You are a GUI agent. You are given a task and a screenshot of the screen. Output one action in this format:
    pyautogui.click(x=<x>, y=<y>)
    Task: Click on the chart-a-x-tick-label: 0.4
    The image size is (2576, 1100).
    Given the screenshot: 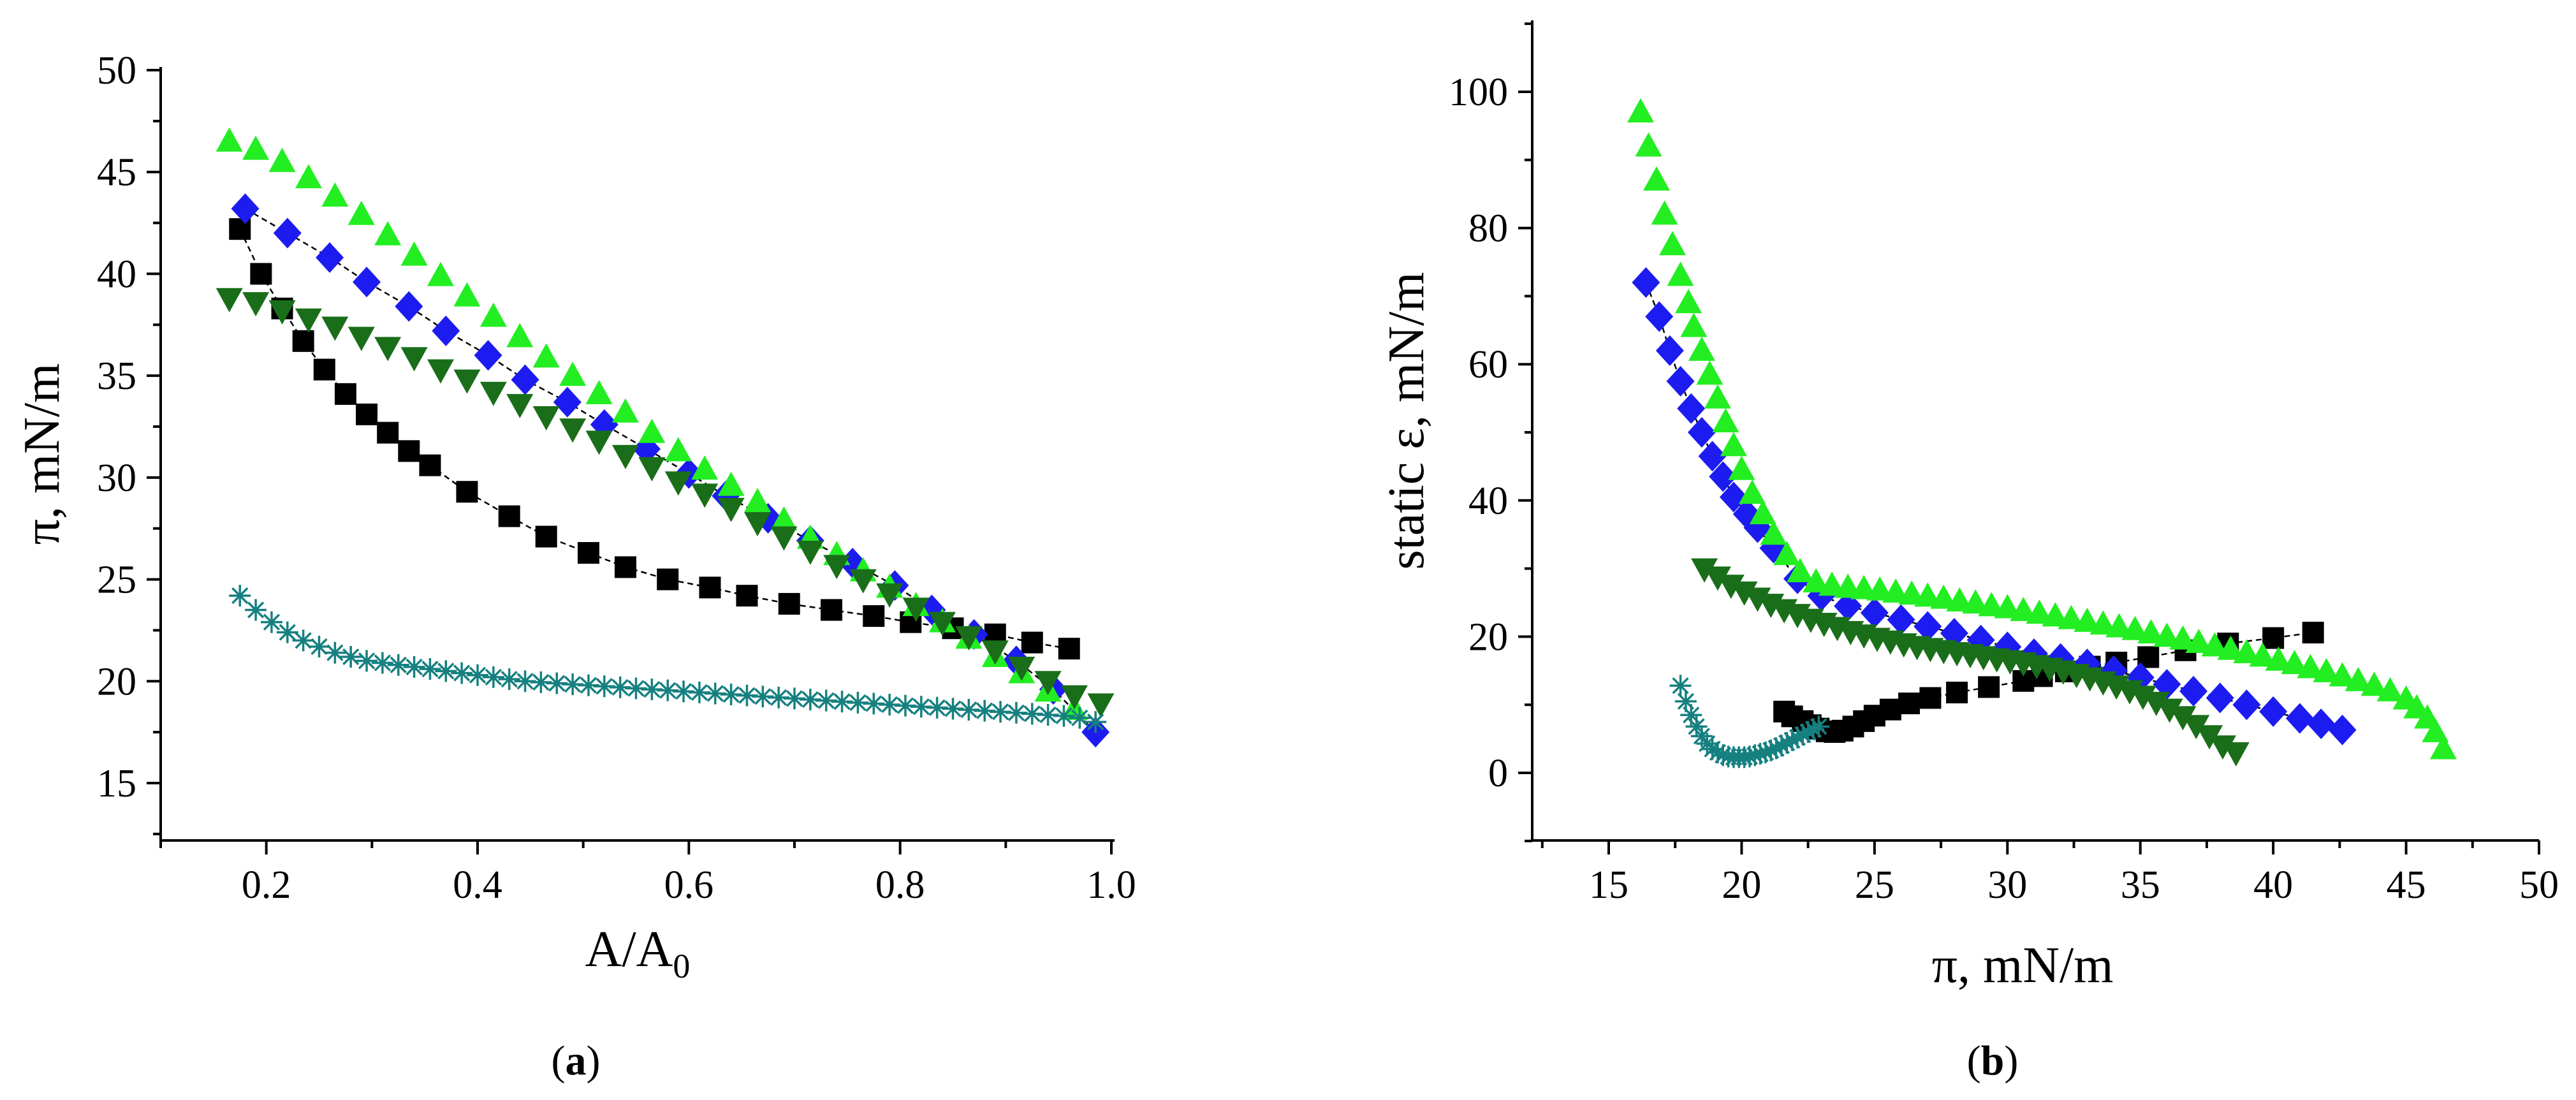 What is the action you would take?
    pyautogui.click(x=477, y=885)
    